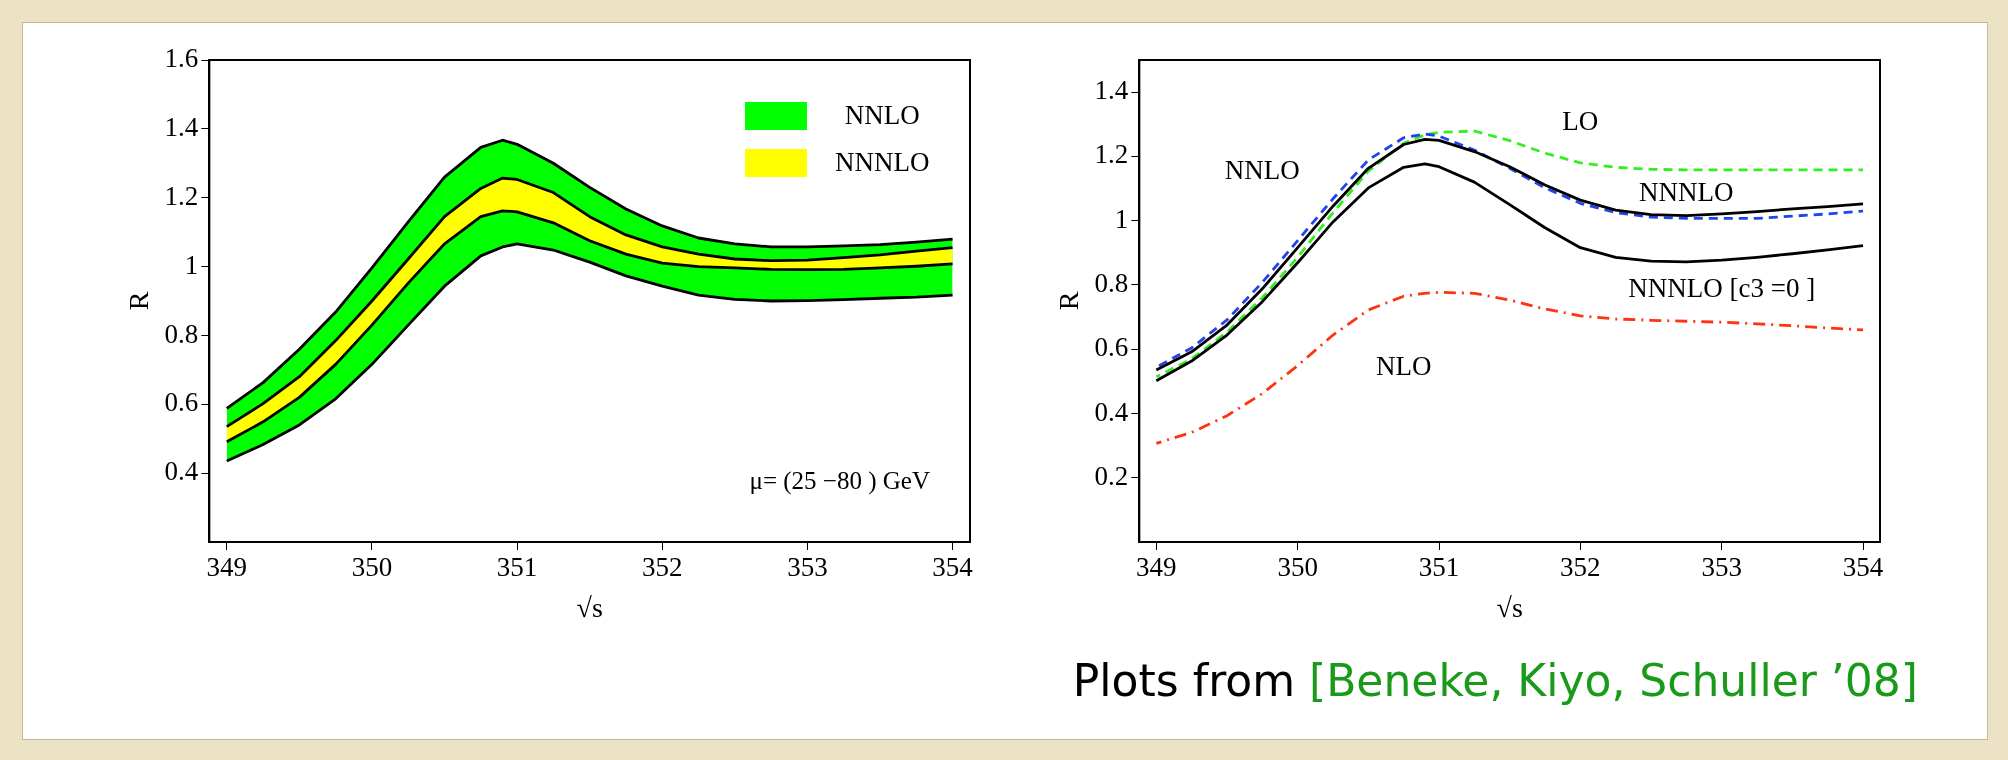 The height and width of the screenshot is (760, 2008). I want to click on text: Plots from, so click(1184, 680).